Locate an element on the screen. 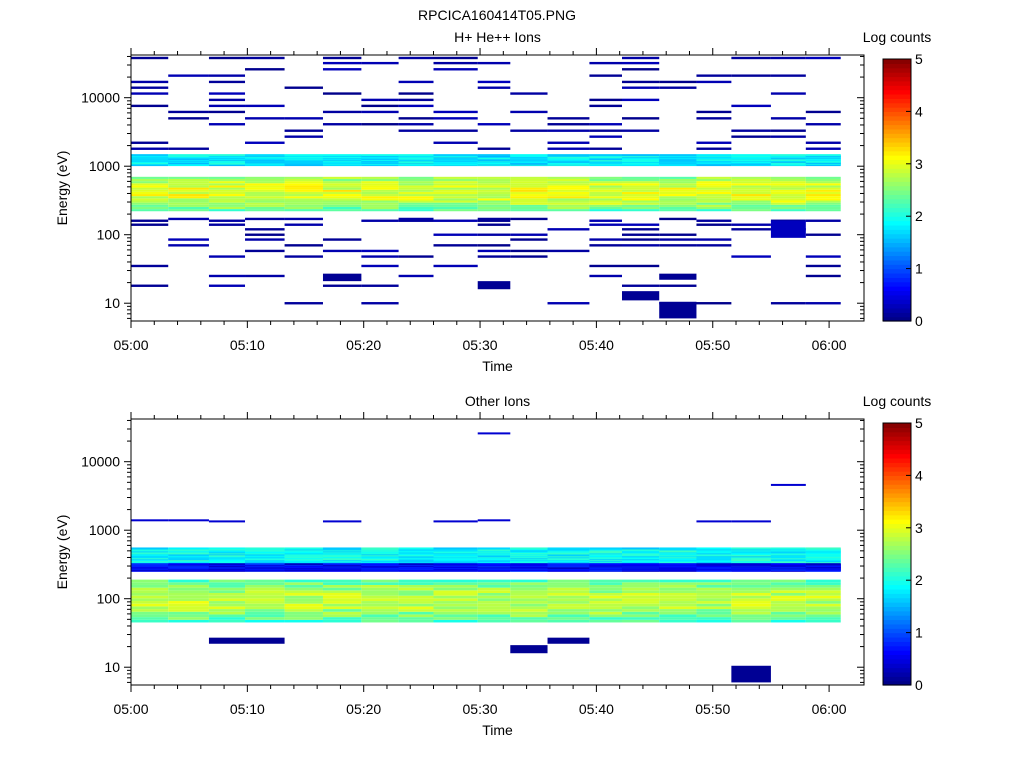  x-tick-label: 05:30 is located at coordinates (480, 709).